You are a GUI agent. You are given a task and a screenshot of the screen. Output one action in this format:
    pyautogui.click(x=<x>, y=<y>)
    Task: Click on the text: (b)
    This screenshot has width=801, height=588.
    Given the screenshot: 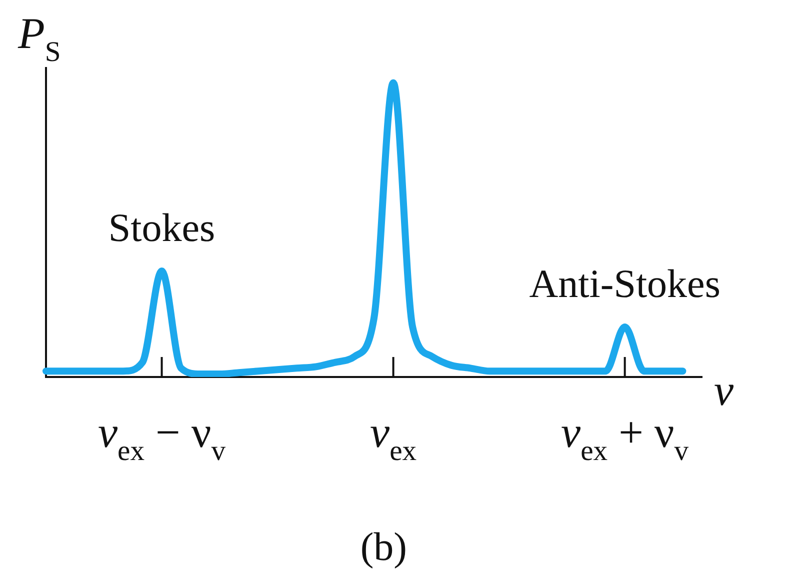 What is the action you would take?
    pyautogui.click(x=383, y=546)
    